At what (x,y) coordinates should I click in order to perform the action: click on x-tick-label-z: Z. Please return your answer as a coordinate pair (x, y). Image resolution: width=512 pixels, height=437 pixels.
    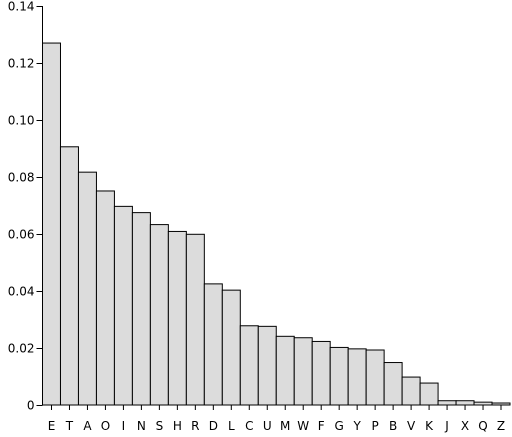
    Looking at the image, I should click on (501, 426).